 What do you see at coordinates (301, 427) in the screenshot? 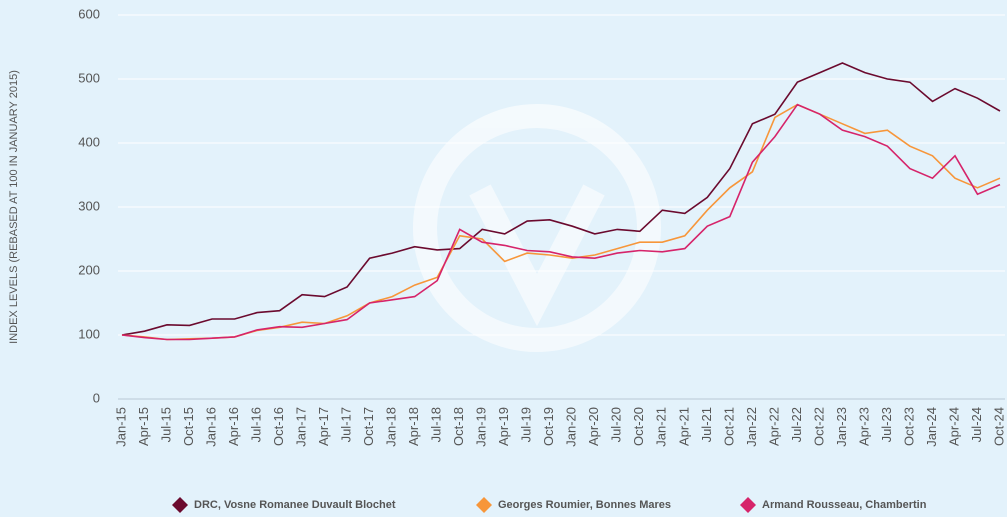
I see `x-tick-label: Jan-17` at bounding box center [301, 427].